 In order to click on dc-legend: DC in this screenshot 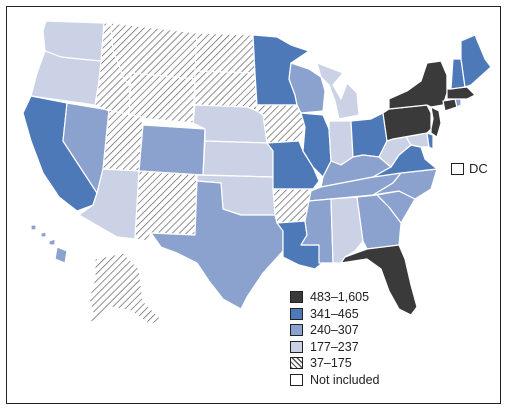, I will do `click(469, 168)`.